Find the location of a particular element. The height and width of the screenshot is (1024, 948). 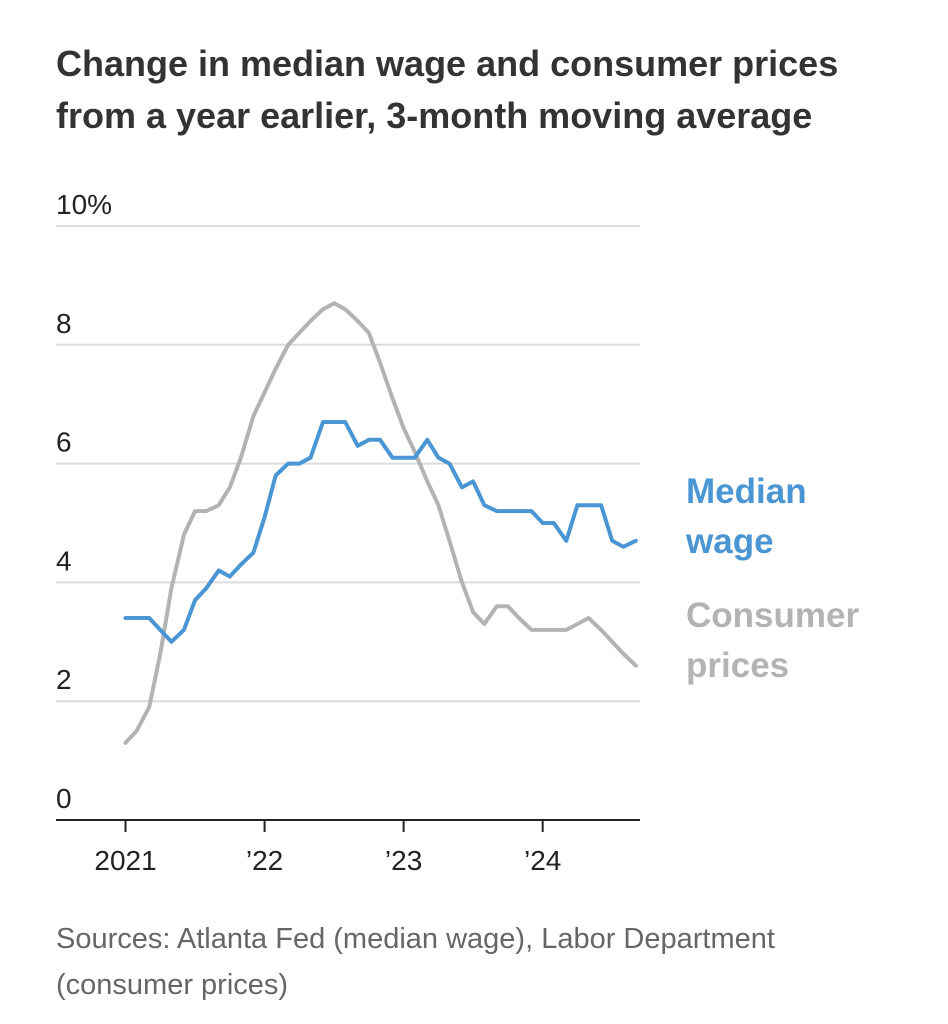

y-tick-label: 0 is located at coordinates (64, 798).